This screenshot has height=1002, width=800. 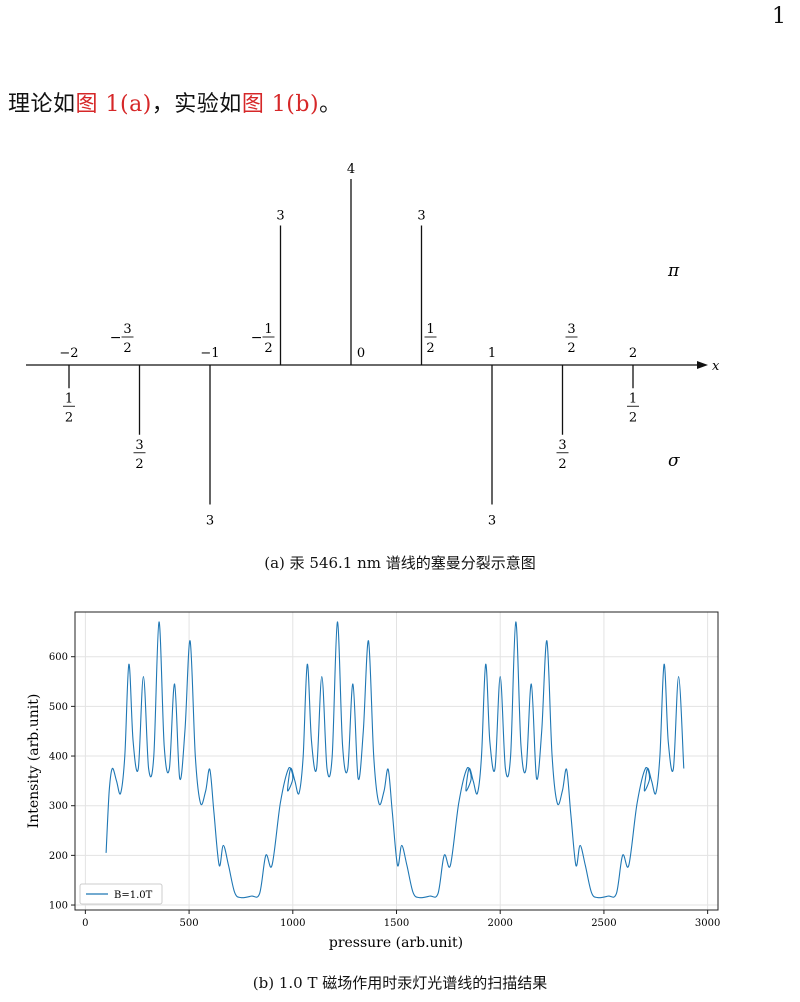 What do you see at coordinates (396, 943) in the screenshot?
I see `x-axis-label: pressure (arb.unit)` at bounding box center [396, 943].